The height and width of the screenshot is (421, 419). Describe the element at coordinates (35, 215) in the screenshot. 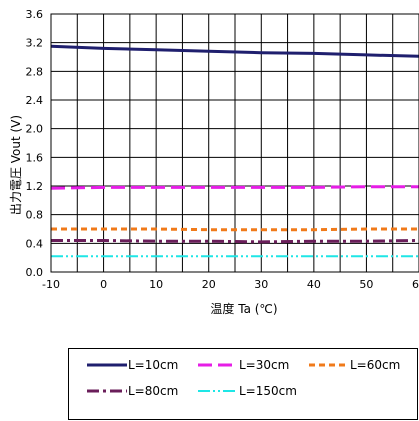

I see `y-tick-label: 0.8` at that location.